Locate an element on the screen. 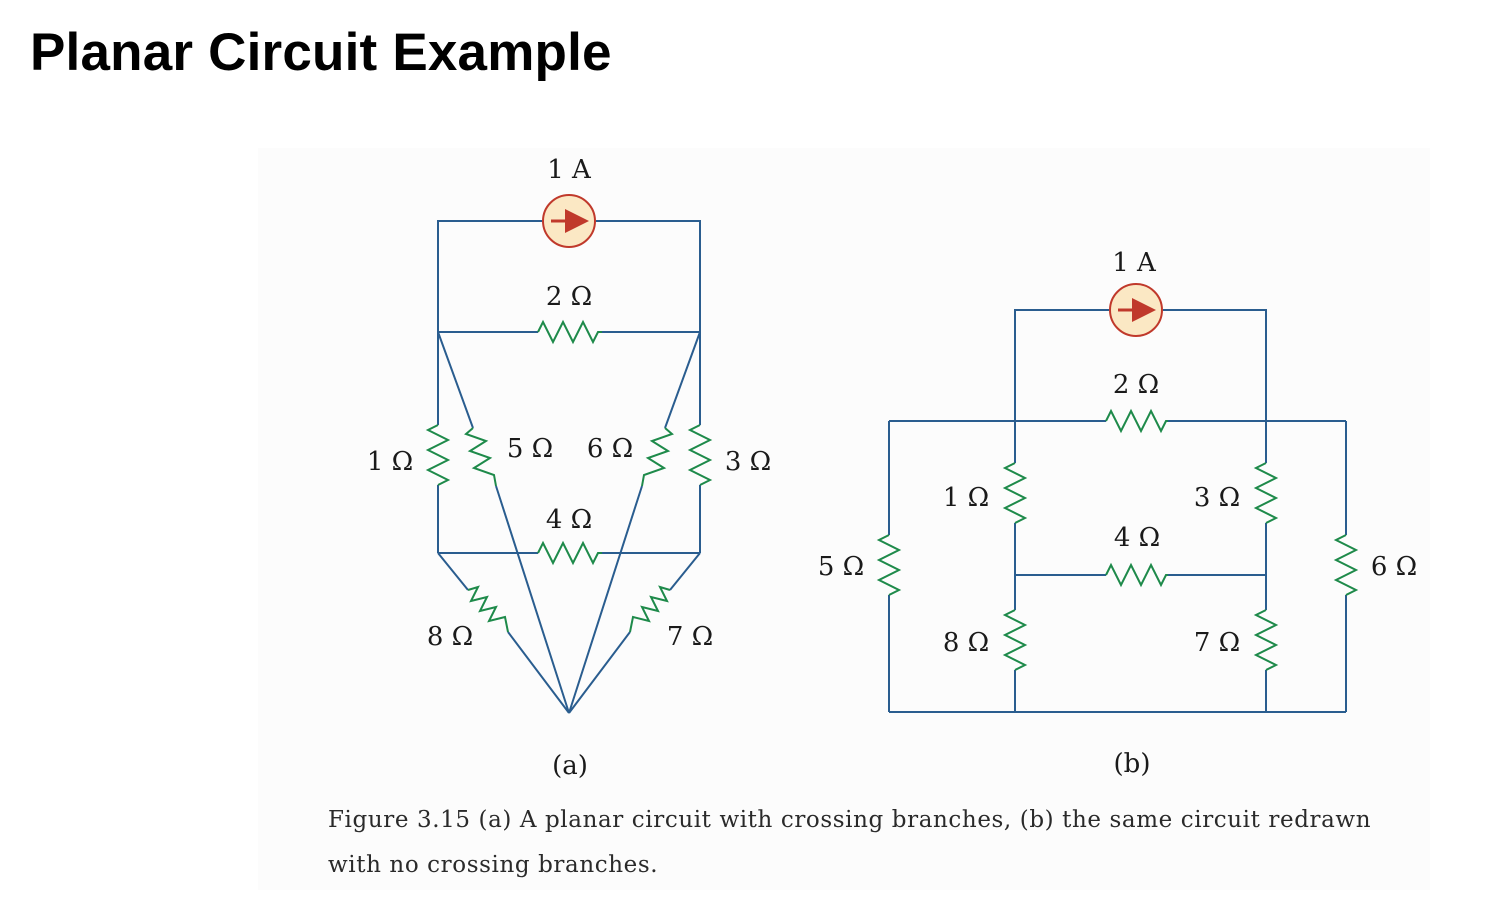  current-source-b is located at coordinates (1136, 310).